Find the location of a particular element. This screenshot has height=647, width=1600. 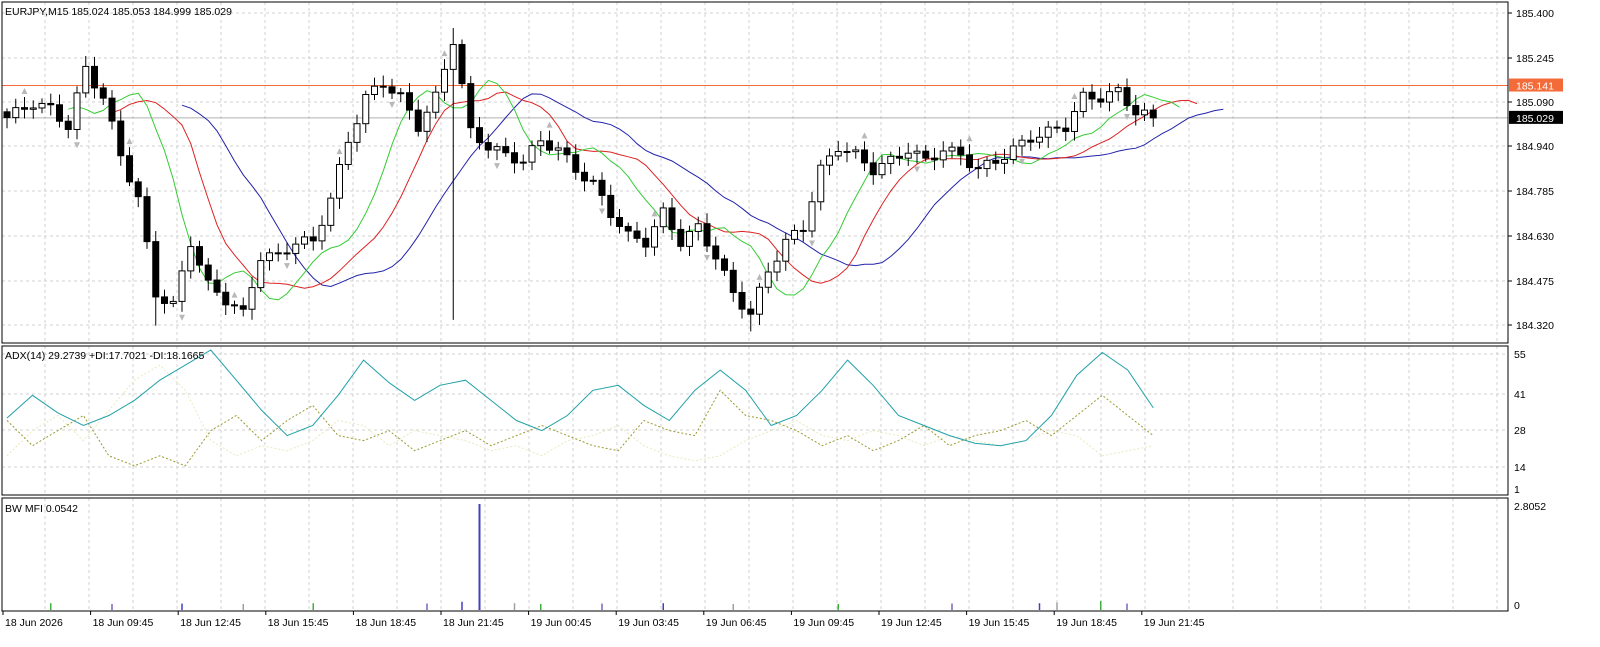

x-tick-label: 18 Jun 15:45 is located at coordinates (298, 623).